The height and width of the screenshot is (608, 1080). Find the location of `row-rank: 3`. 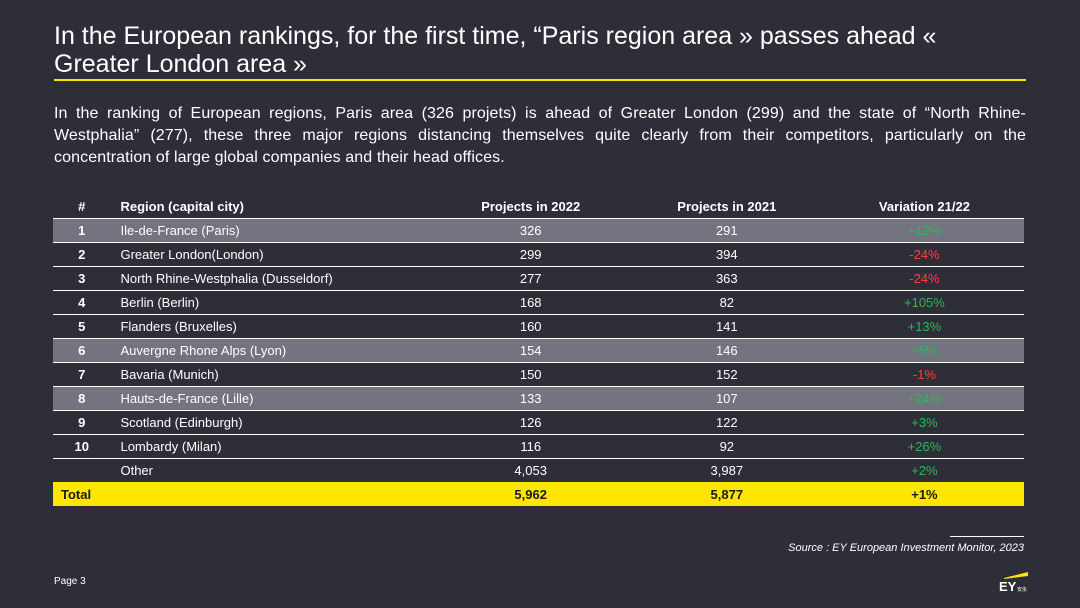

row-rank: 3 is located at coordinates (82, 278).